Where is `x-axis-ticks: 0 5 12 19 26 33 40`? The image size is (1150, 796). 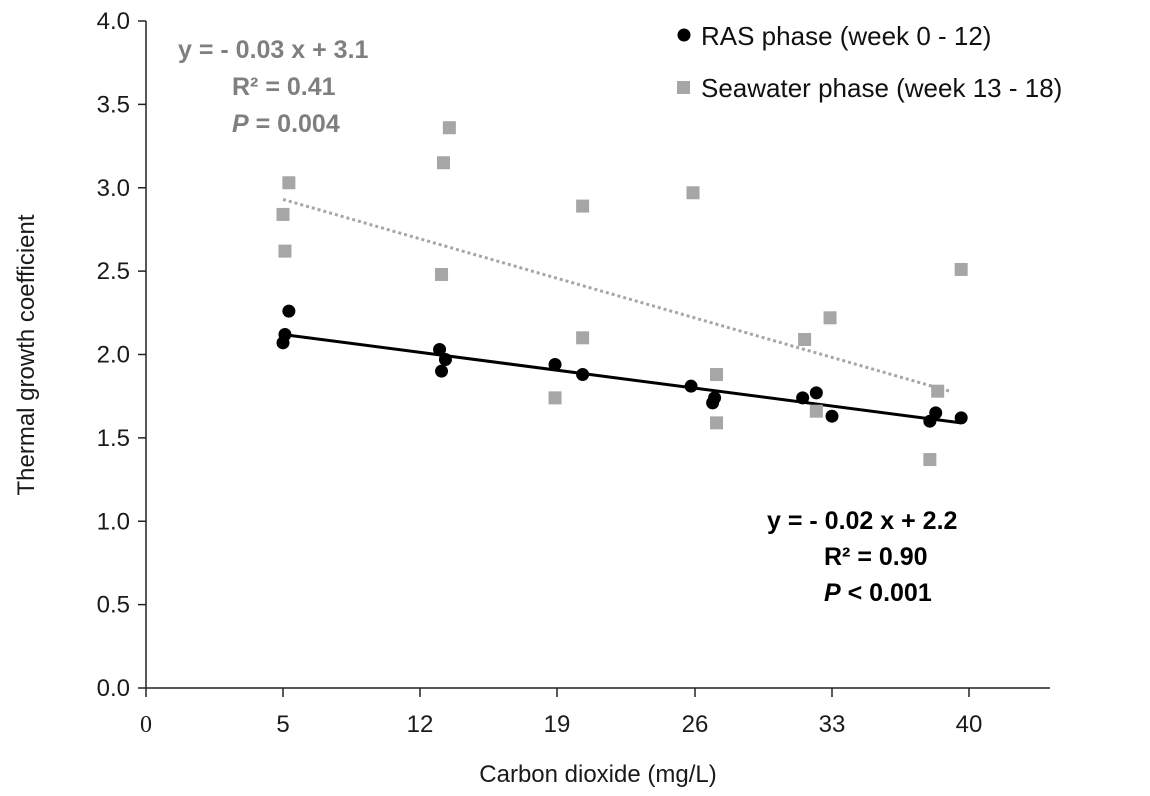
x-axis-ticks: 0 5 12 19 26 33 40 is located at coordinates (561, 713).